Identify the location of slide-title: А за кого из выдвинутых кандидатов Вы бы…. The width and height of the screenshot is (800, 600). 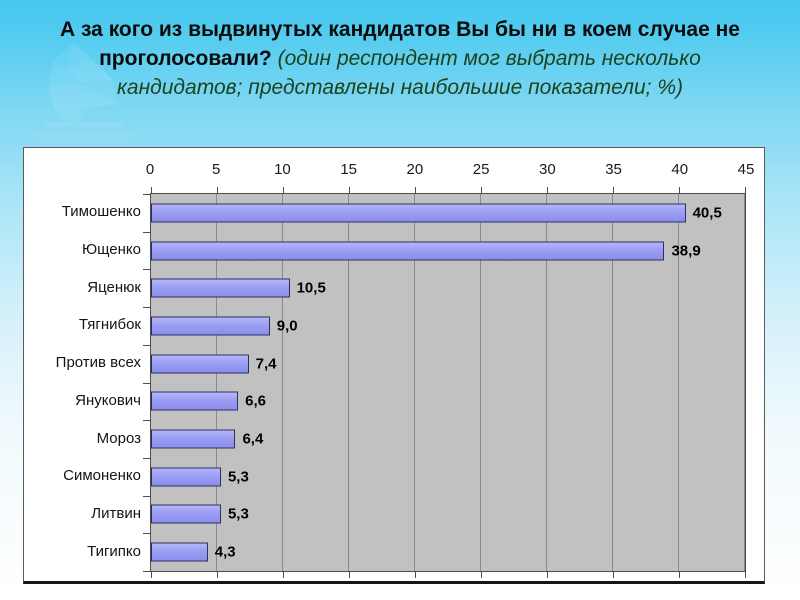
(400, 58).